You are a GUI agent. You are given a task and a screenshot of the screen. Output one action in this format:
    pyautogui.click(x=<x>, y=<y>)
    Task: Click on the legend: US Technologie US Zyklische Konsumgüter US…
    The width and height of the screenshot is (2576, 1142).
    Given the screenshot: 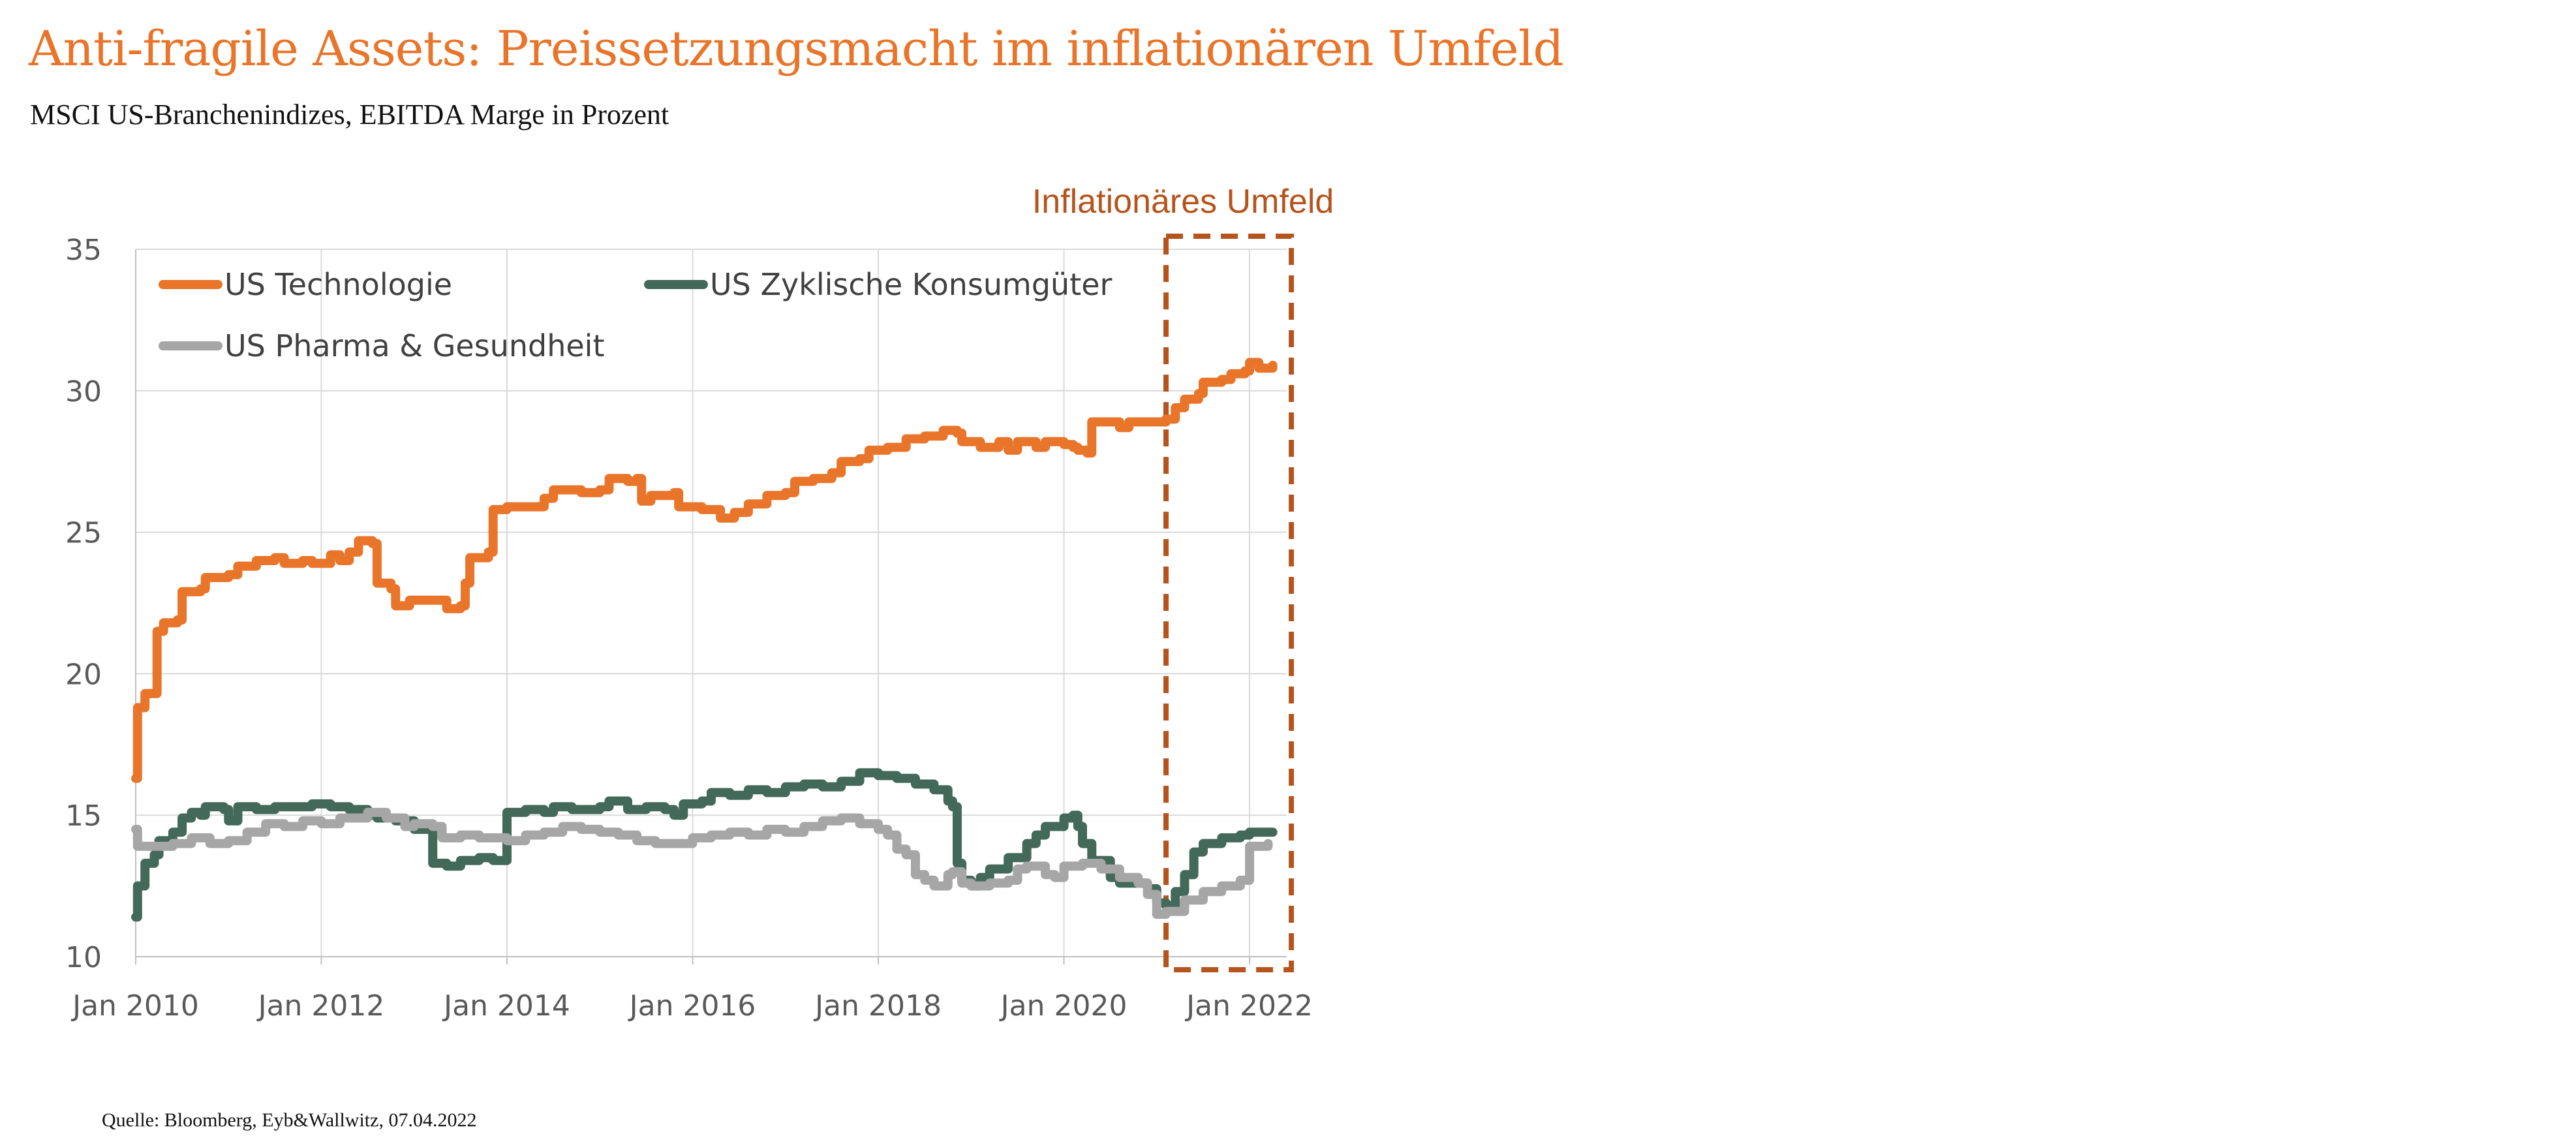 What is the action you would take?
    pyautogui.click(x=635, y=315)
    